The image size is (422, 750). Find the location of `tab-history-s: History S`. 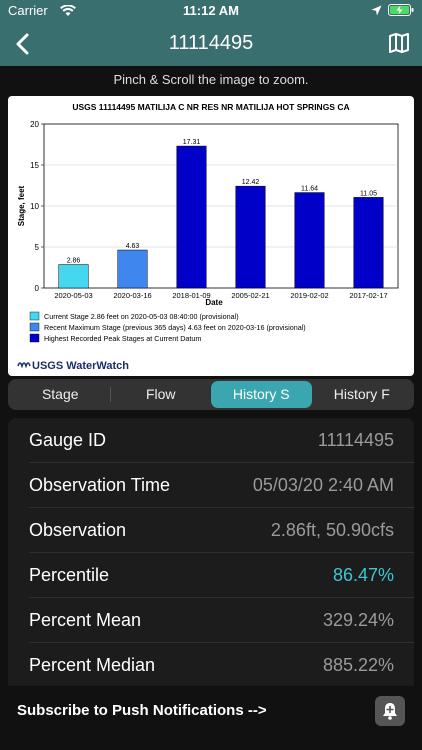

tab-history-s: History S is located at coordinates (261, 394).